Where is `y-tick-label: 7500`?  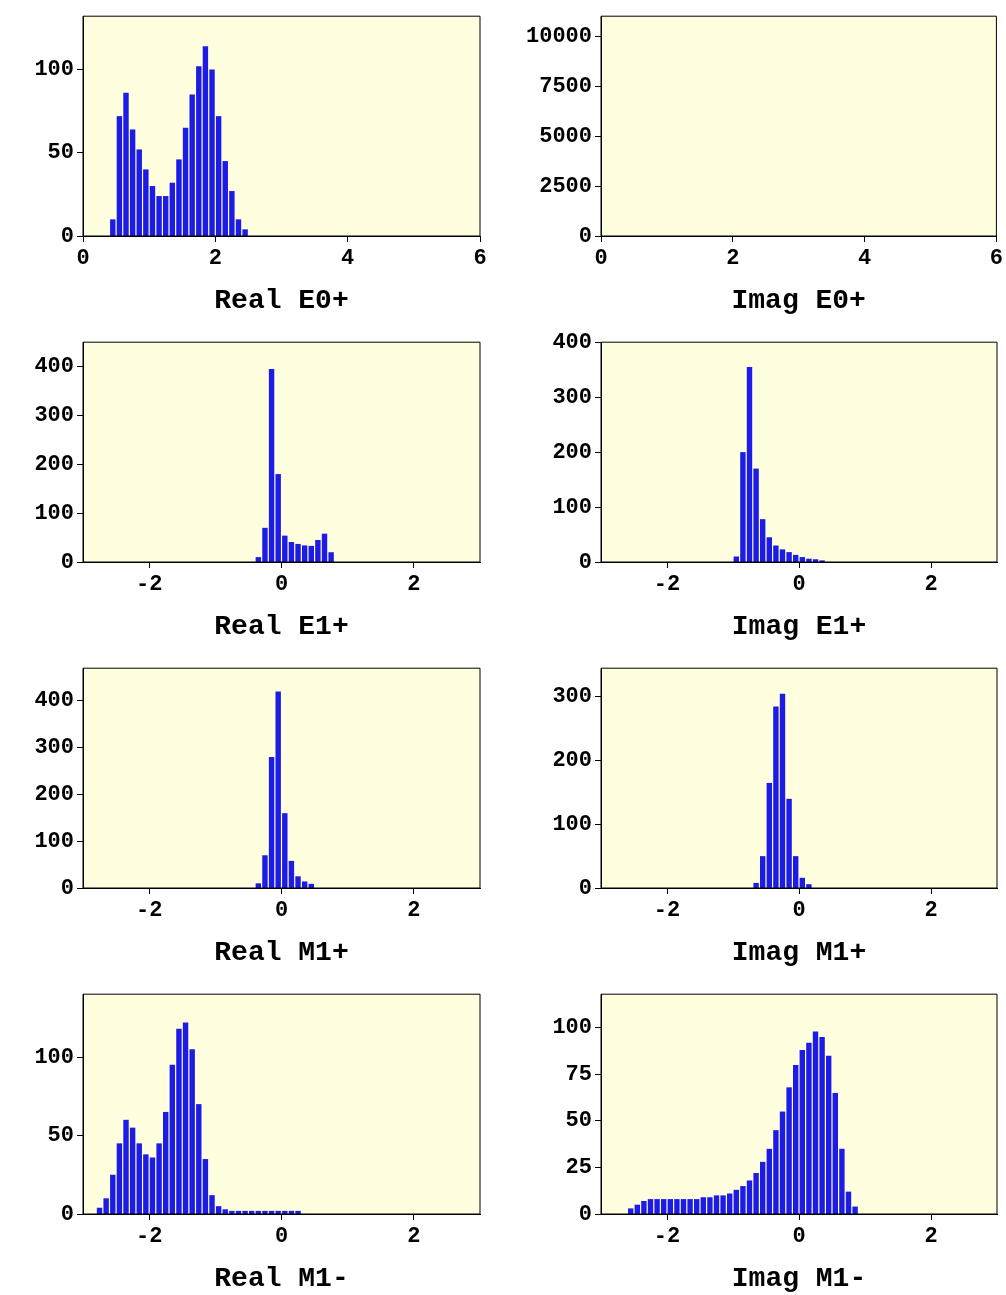 y-tick-label: 7500 is located at coordinates (565, 86).